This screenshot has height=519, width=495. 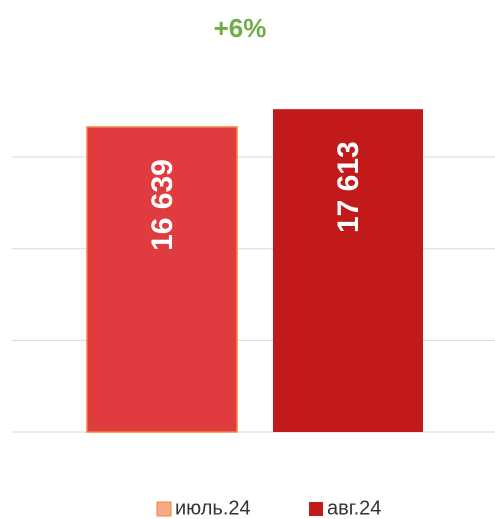 I want to click on legend-label: июль.24, so click(x=213, y=508).